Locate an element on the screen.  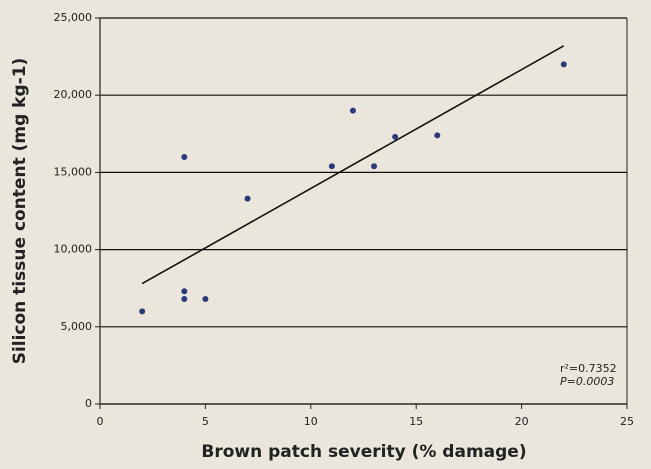
y-tick-label: 20,000 is located at coordinates (73, 94).